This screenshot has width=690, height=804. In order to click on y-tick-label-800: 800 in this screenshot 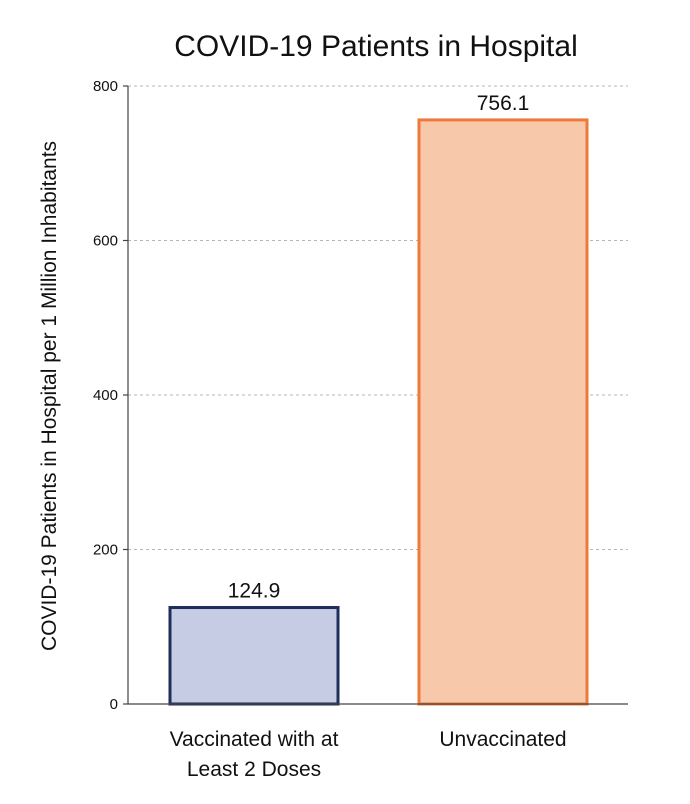, I will do `click(105, 86)`.